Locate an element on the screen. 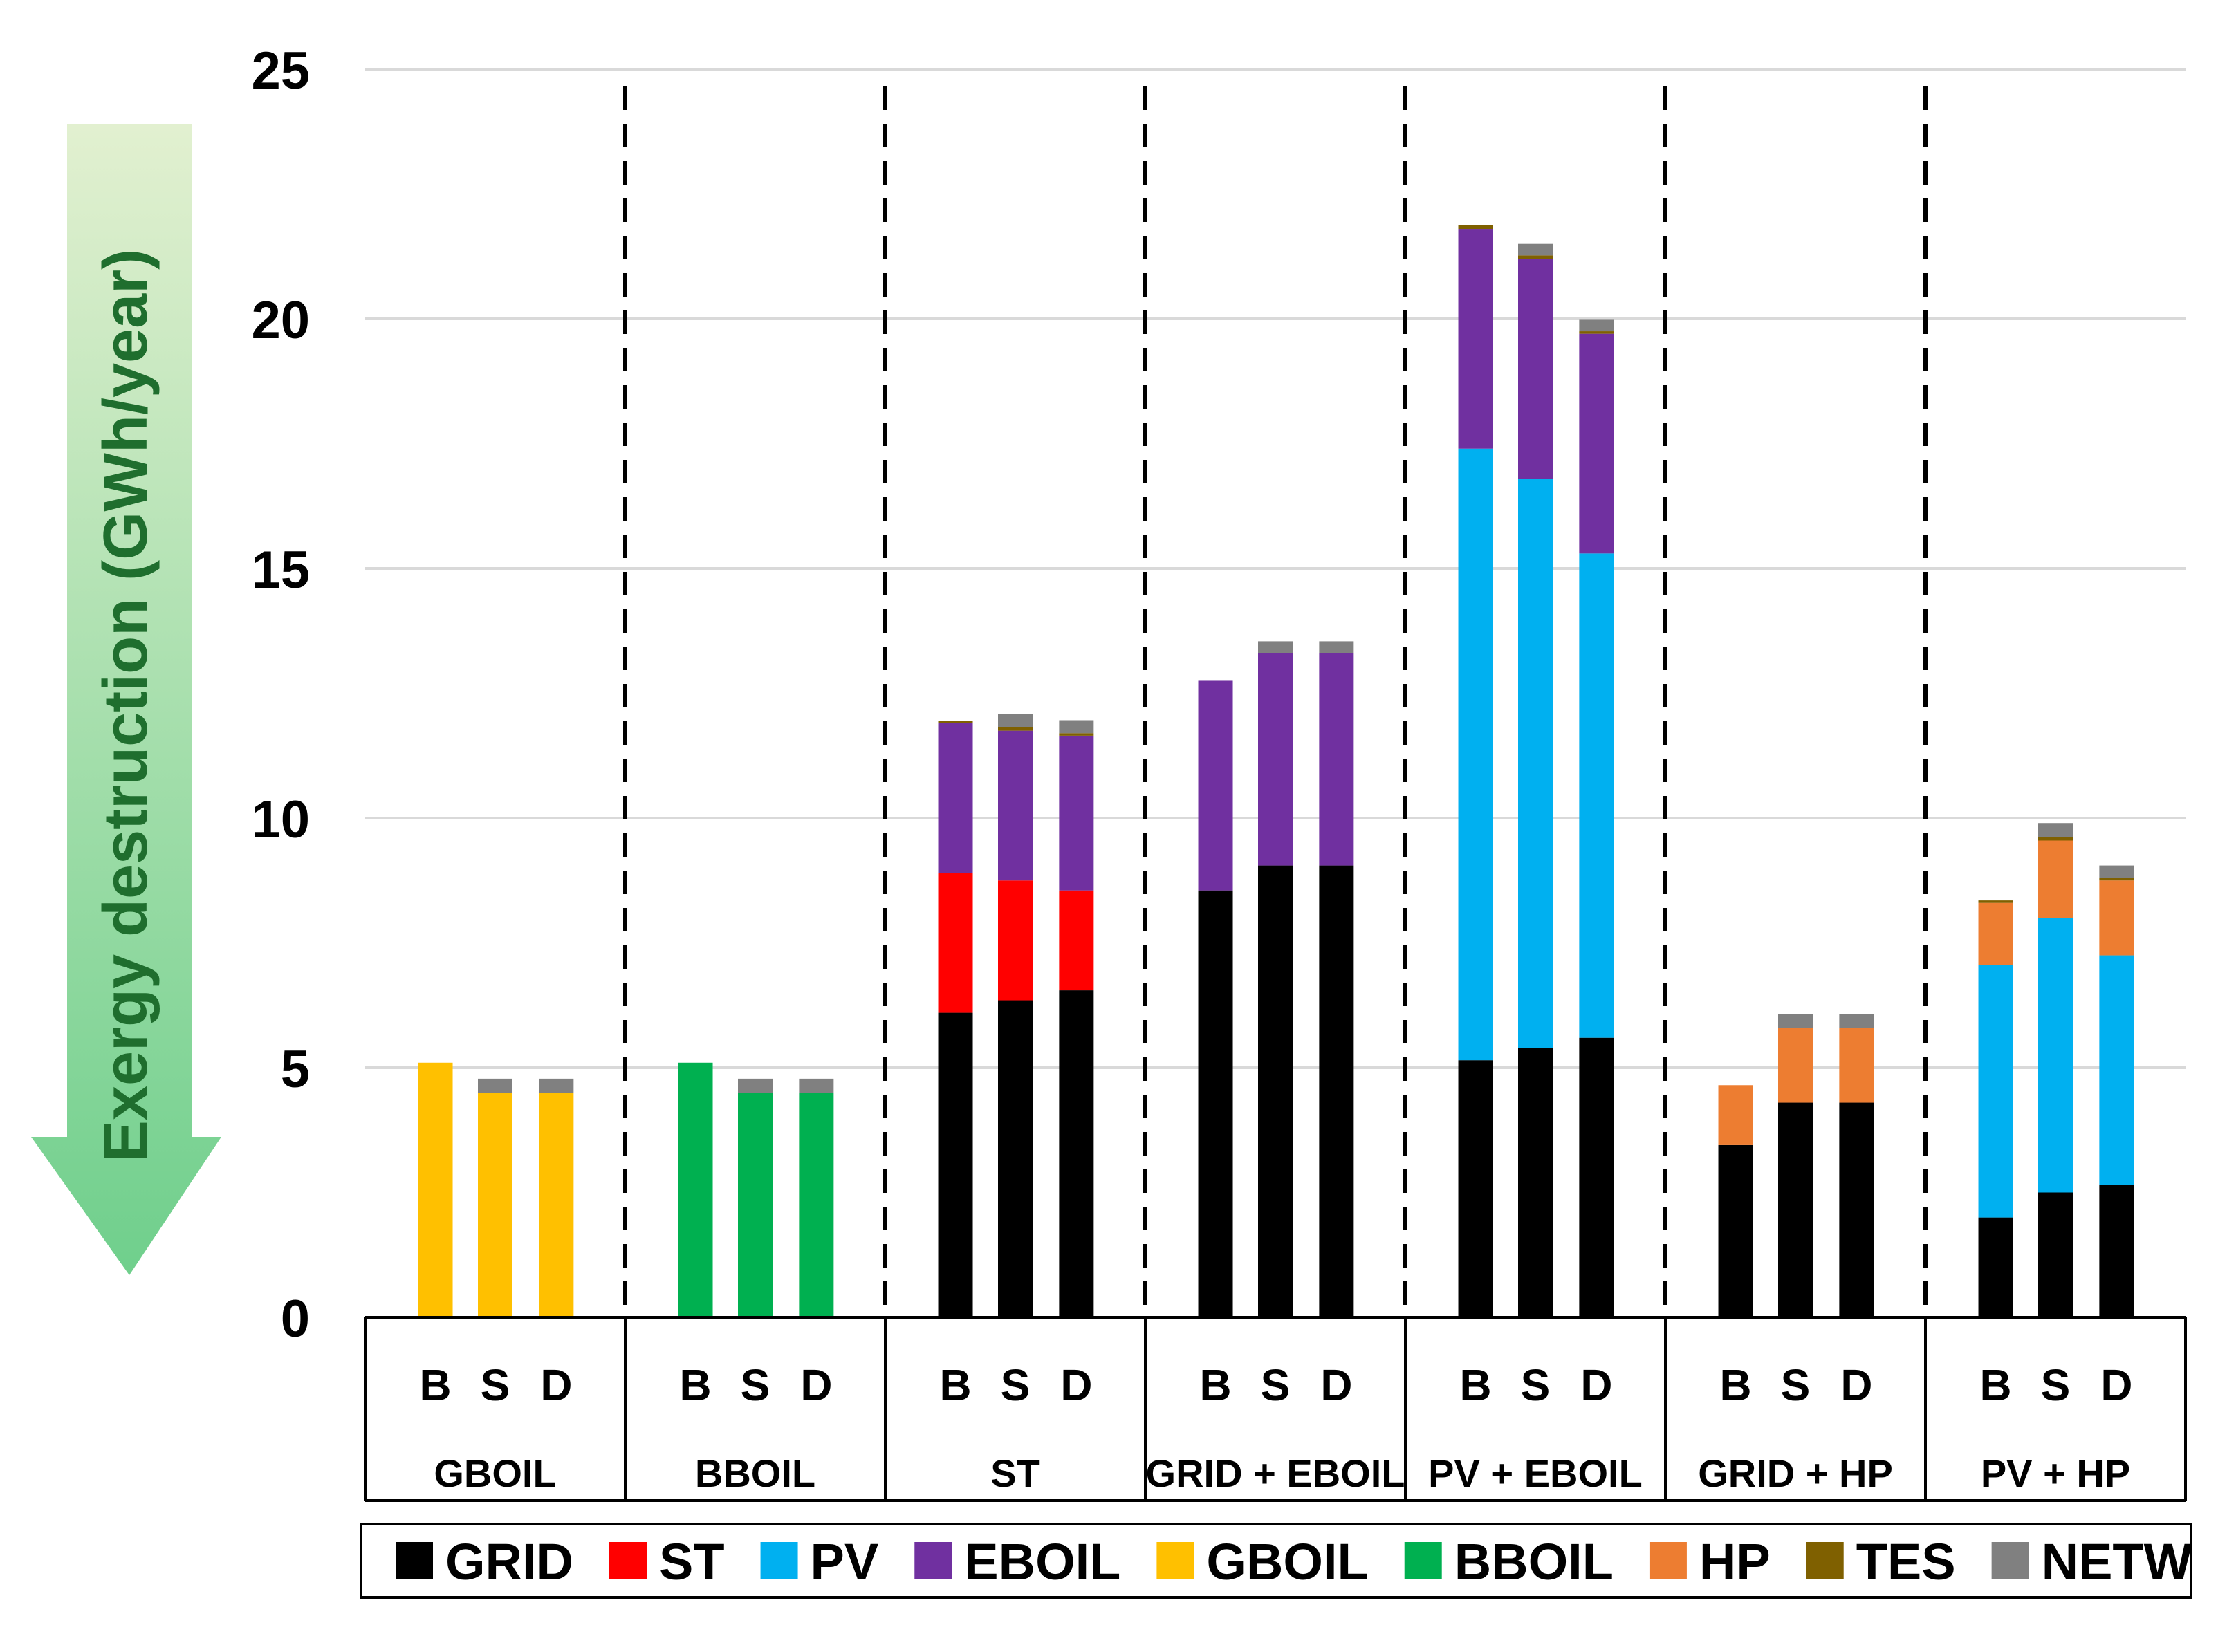 The height and width of the screenshot is (1652, 2227). legend-label: HP is located at coordinates (1735, 1562).